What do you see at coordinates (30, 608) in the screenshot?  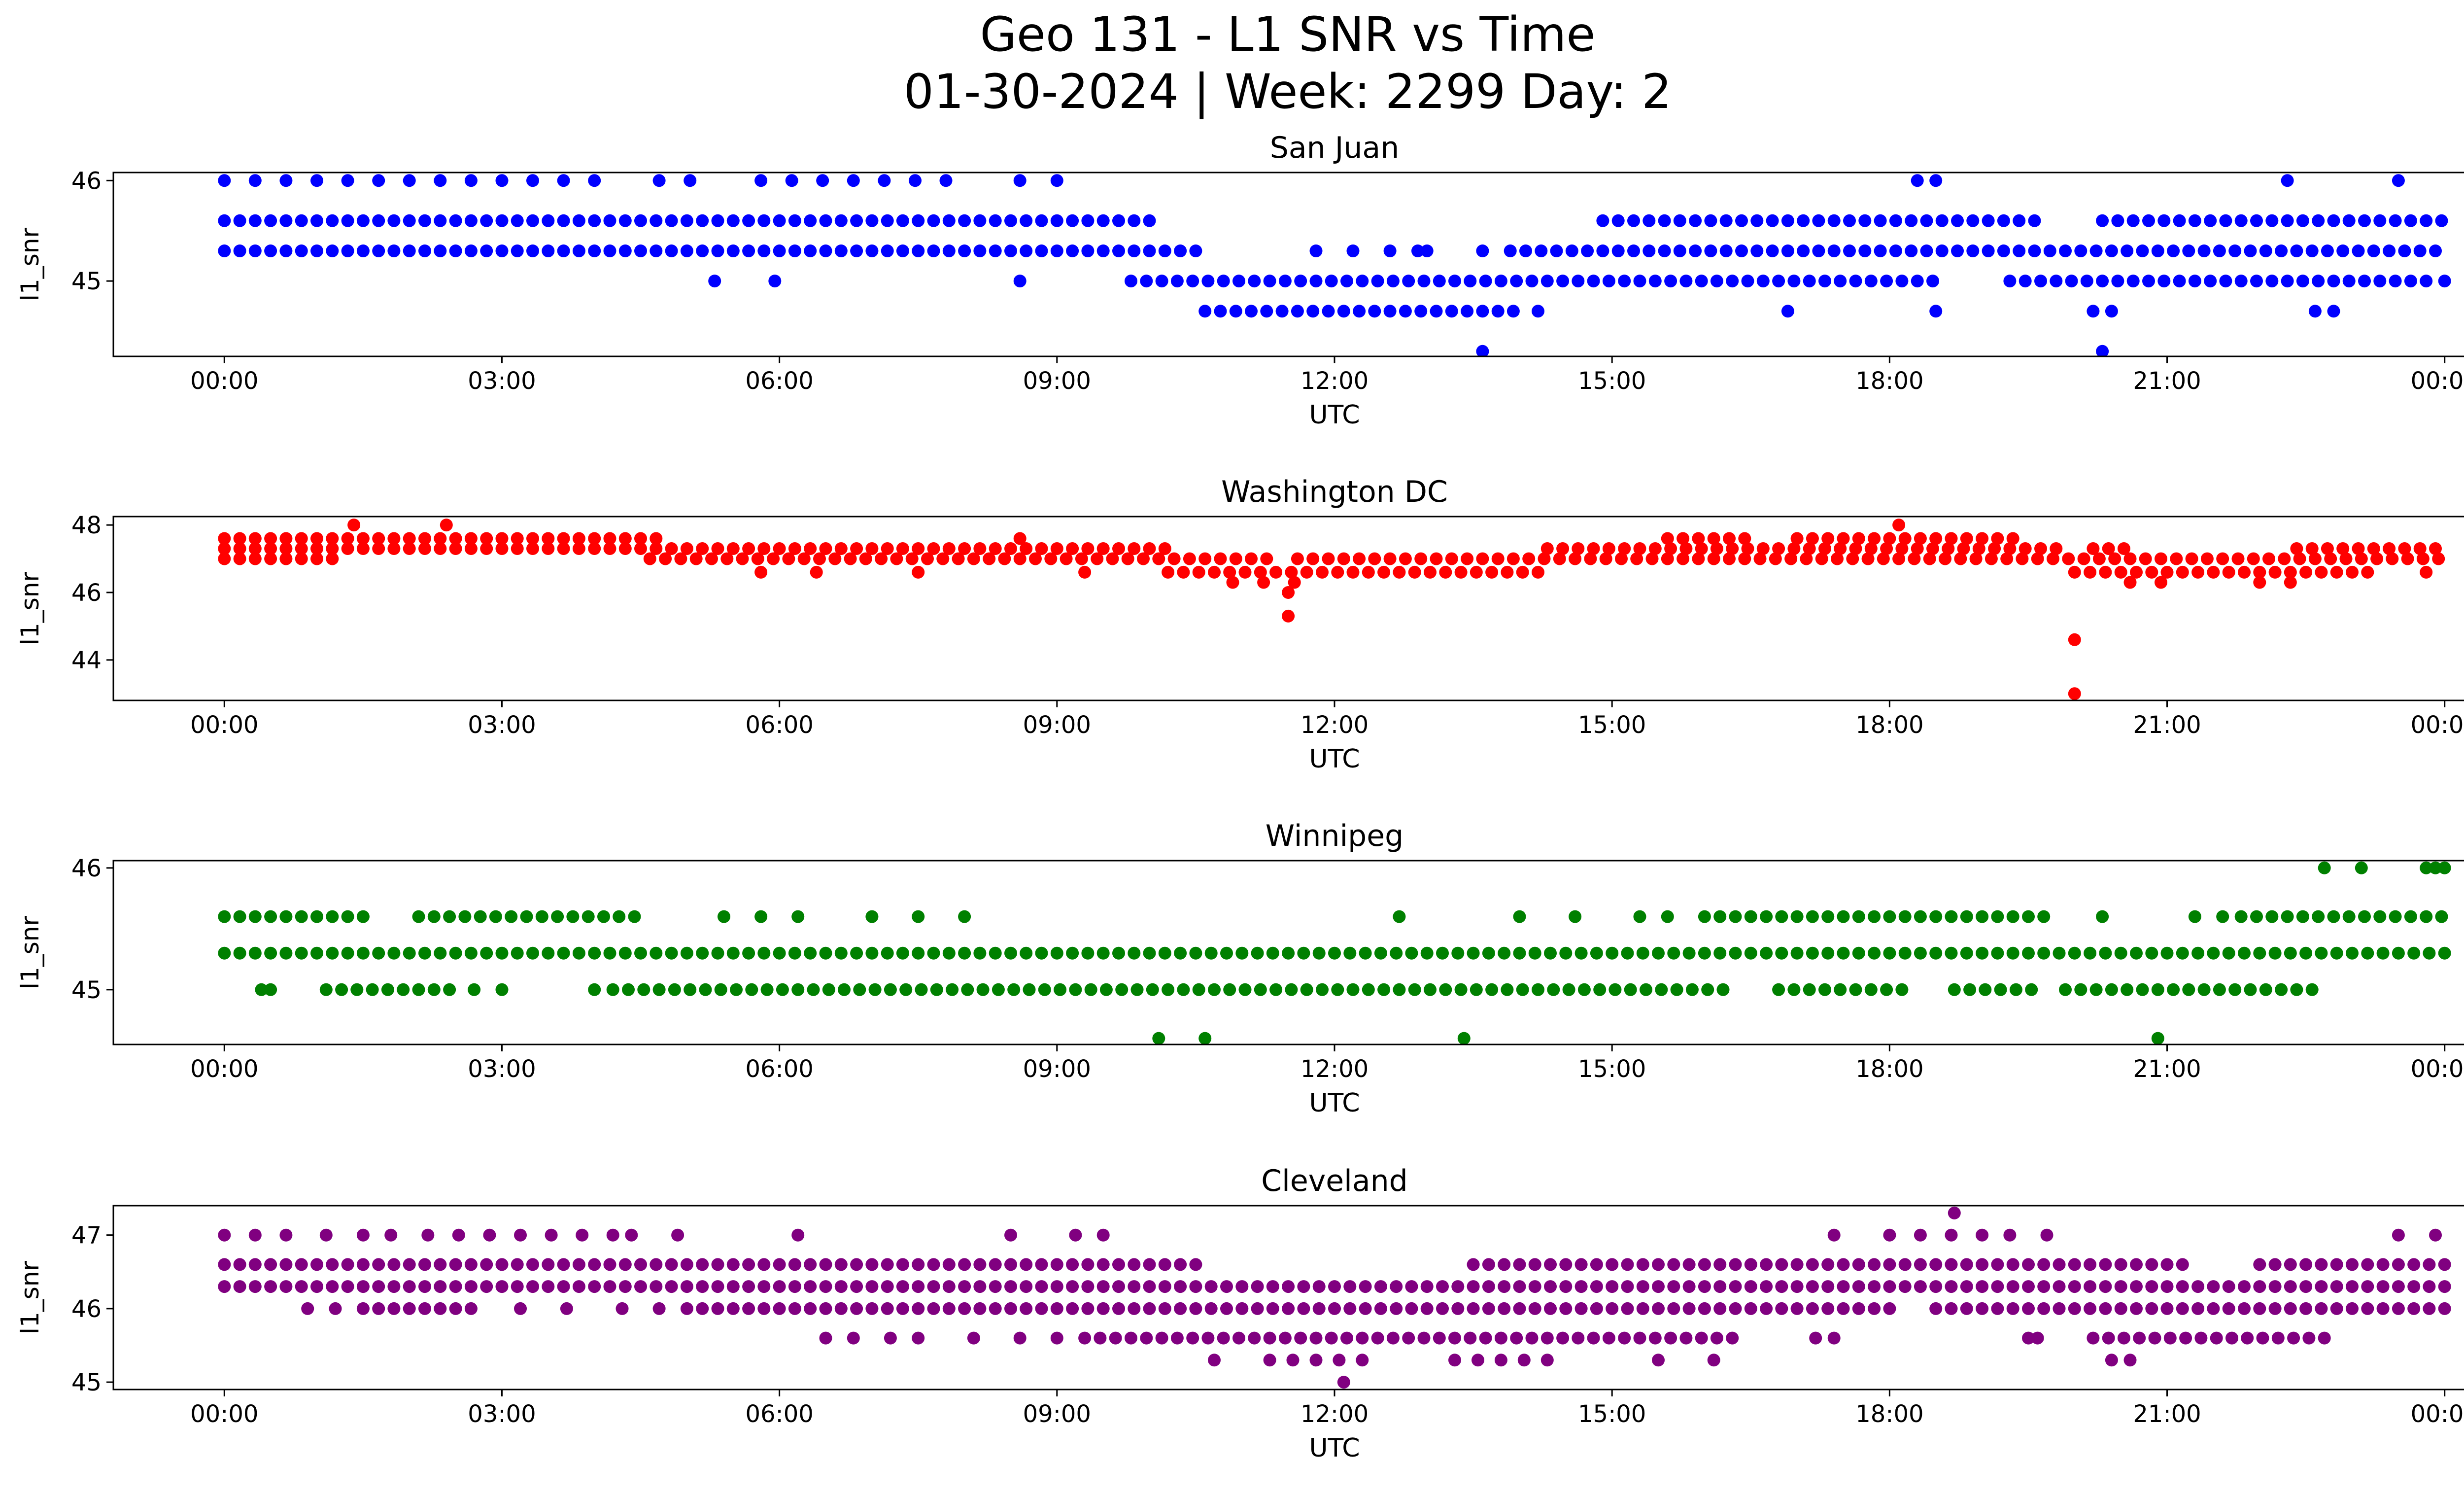 I see `y-axis-label: l1_snr` at bounding box center [30, 608].